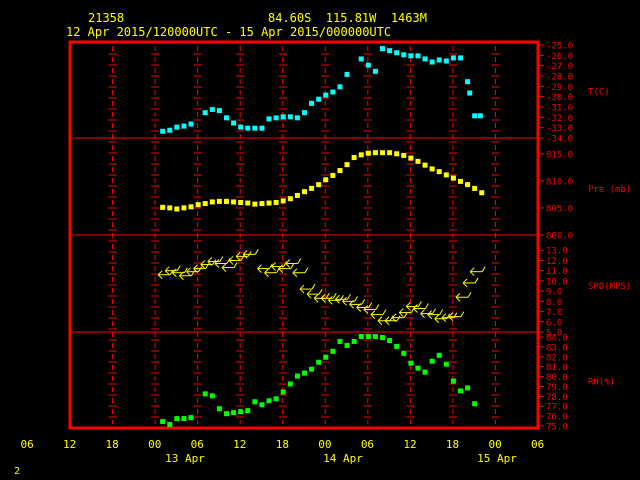  I want to click on x-date-label: 13 Apr, so click(185, 458).